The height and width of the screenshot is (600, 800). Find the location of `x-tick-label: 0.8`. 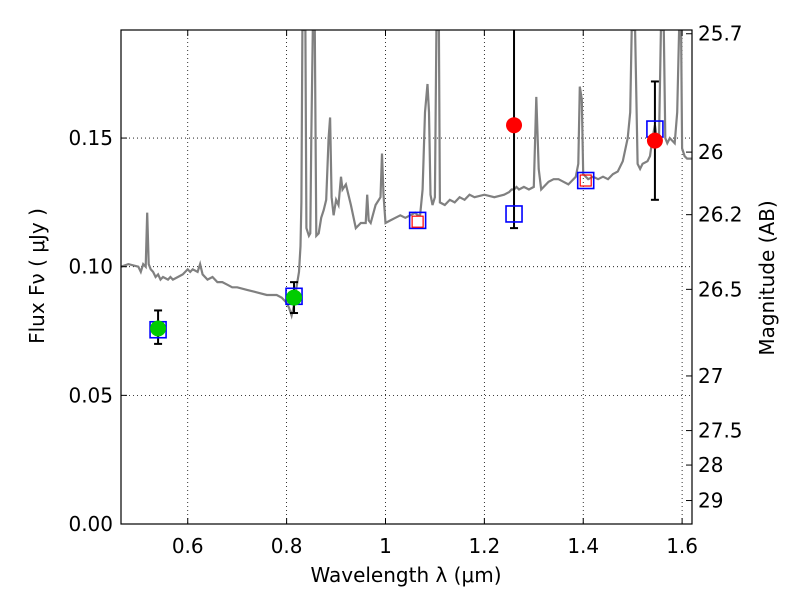

x-tick-label: 0.8 is located at coordinates (287, 546).